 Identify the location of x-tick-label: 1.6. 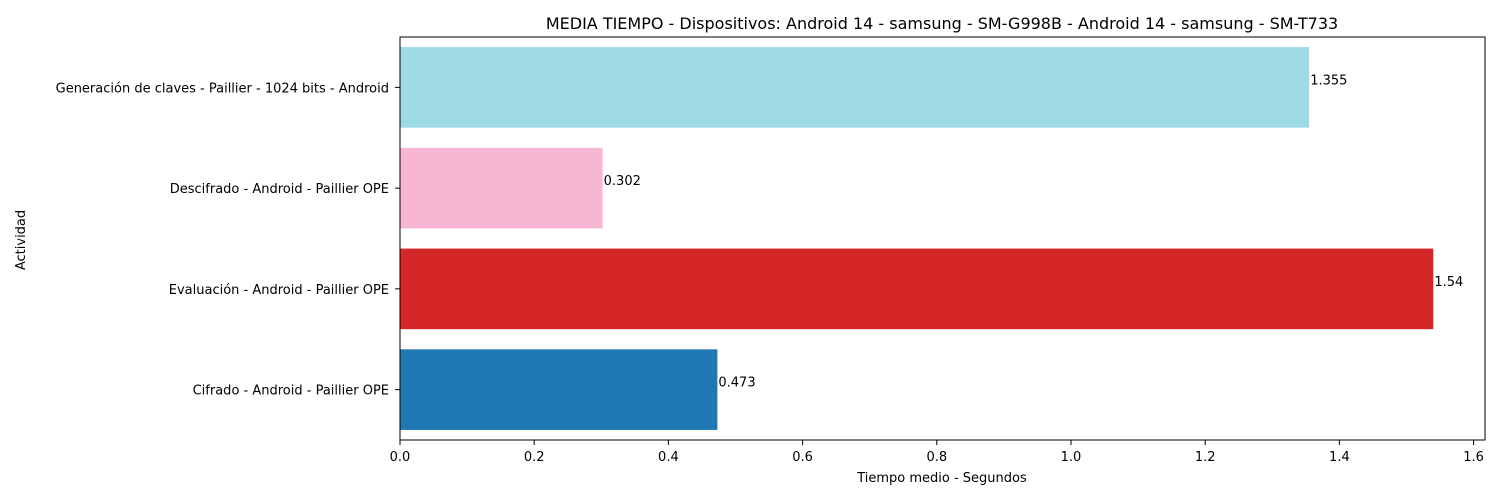
(1473, 457).